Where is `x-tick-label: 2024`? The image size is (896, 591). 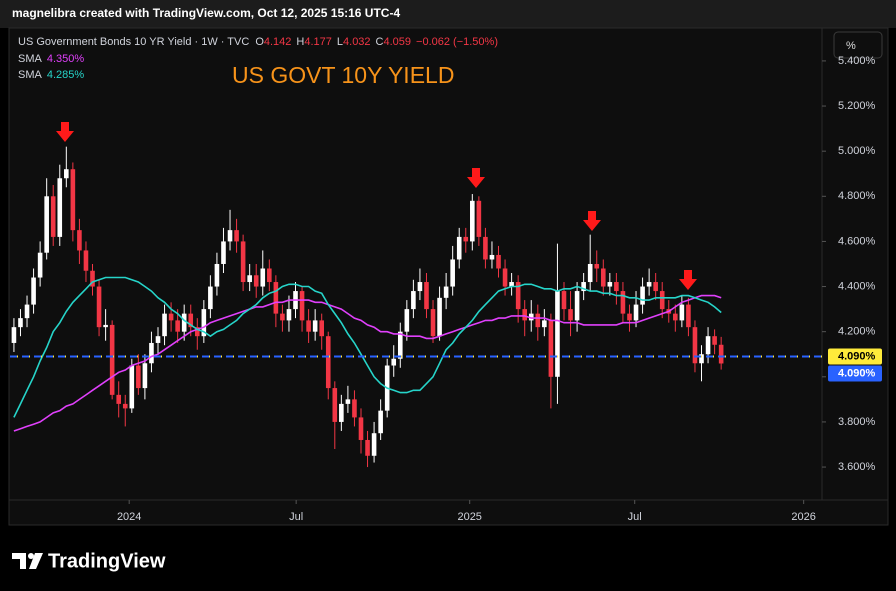
x-tick-label: 2024 is located at coordinates (129, 517).